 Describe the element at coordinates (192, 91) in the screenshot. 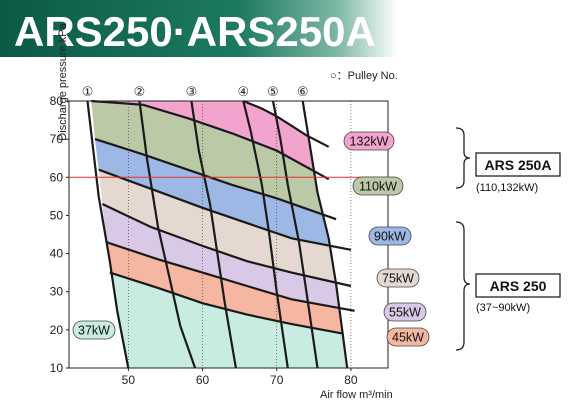

I see `pulley-number: ③` at that location.